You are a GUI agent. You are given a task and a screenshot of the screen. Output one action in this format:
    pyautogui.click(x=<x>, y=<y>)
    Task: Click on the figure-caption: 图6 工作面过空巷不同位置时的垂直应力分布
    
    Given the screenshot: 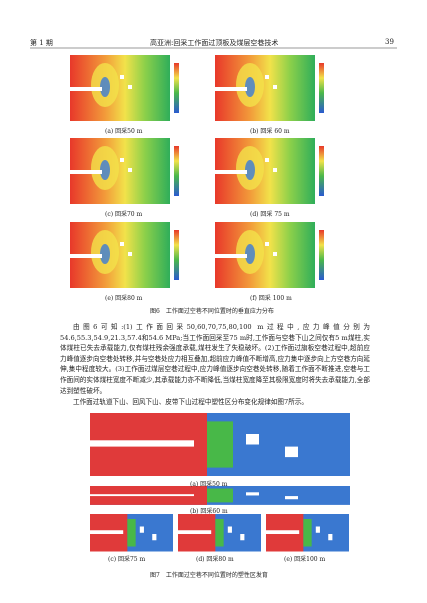 What is the action you would take?
    pyautogui.click(x=212, y=311)
    